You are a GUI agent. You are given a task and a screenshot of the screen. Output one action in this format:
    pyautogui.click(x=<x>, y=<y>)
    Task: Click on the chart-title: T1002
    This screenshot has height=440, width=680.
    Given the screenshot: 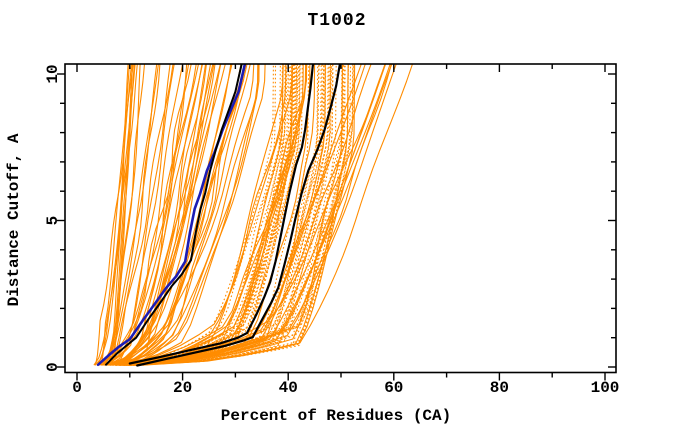 What is the action you would take?
    pyautogui.click(x=336, y=21)
    